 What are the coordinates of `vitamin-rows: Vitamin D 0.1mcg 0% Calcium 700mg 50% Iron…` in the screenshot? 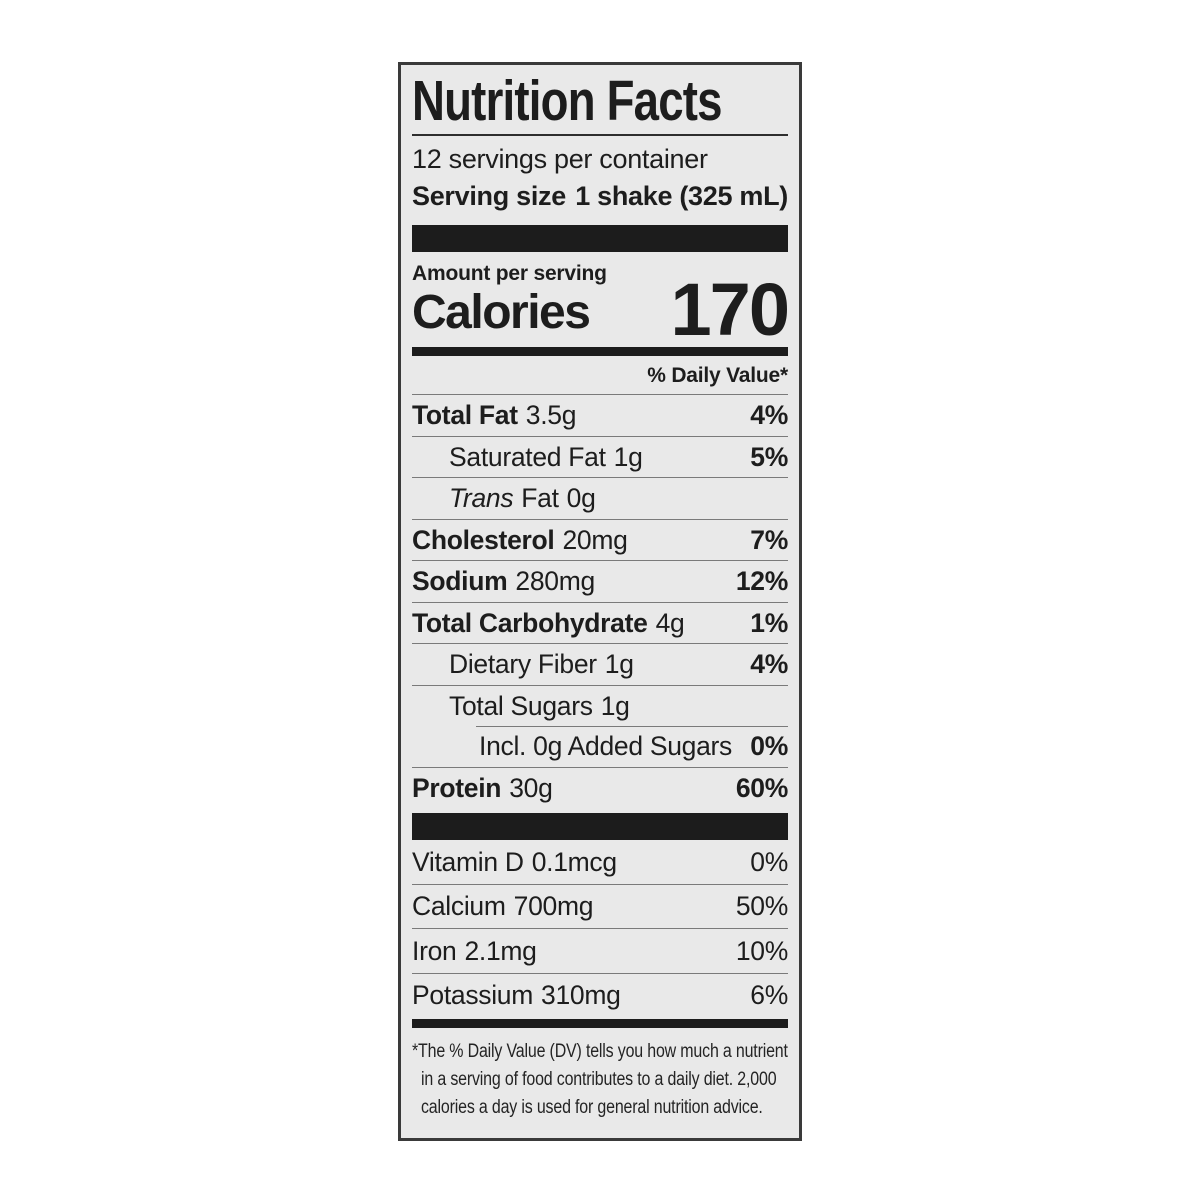 It's located at (600, 928).